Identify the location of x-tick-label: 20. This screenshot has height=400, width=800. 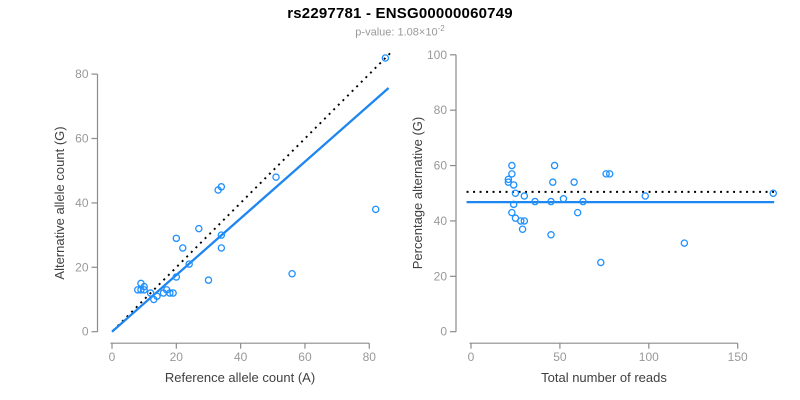
(177, 357).